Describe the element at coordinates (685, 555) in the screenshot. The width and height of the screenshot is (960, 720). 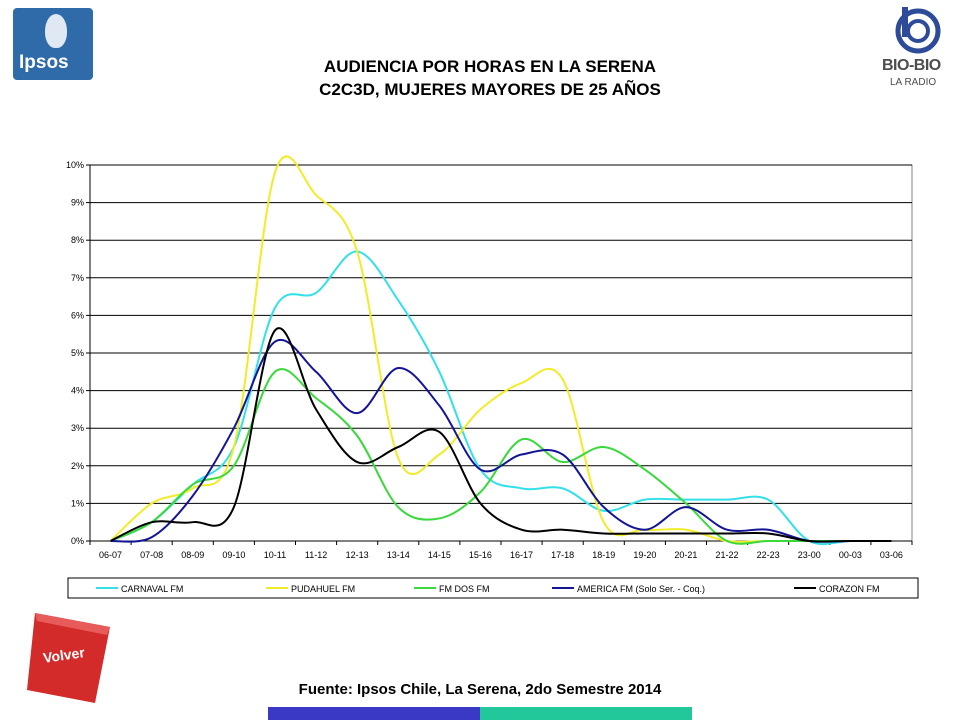
I see `x-tick-label: 20-21` at that location.